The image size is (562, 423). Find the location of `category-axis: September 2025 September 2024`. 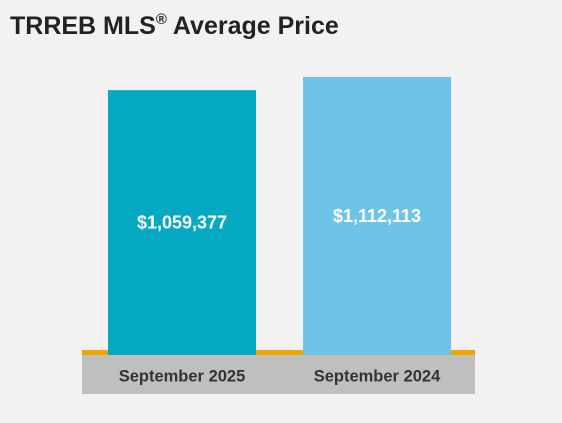

category-axis: September 2025 September 2024 is located at coordinates (278, 372).